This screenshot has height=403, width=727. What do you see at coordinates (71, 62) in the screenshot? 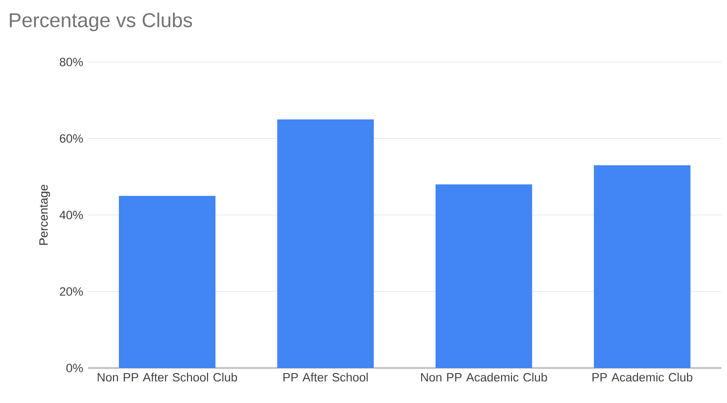
I see `y-tick-label: 80%` at bounding box center [71, 62].